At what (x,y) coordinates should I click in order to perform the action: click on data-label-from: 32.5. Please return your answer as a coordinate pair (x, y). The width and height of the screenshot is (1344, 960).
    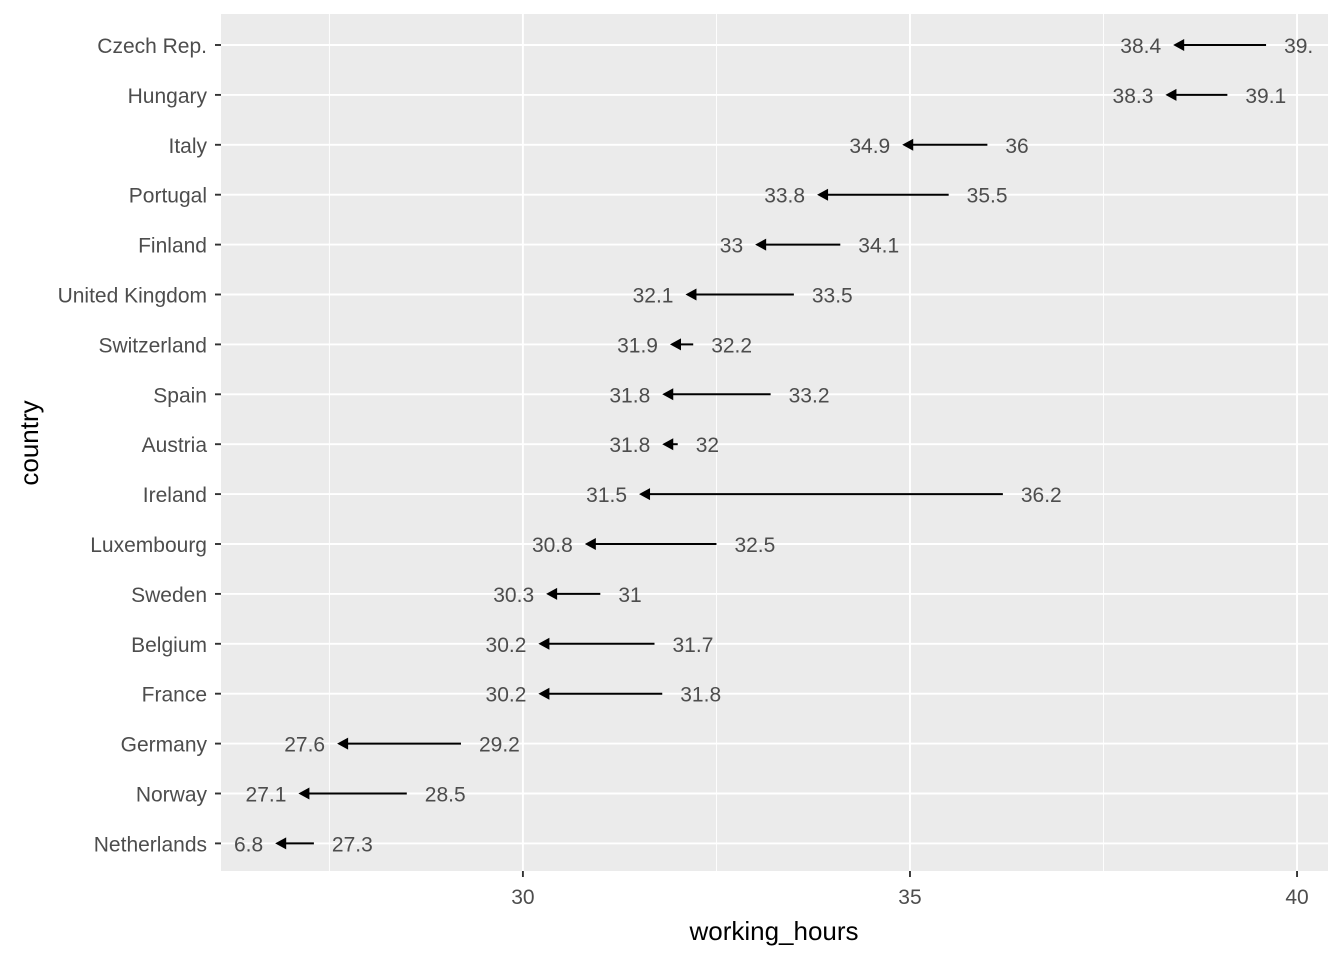
    Looking at the image, I should click on (754, 545).